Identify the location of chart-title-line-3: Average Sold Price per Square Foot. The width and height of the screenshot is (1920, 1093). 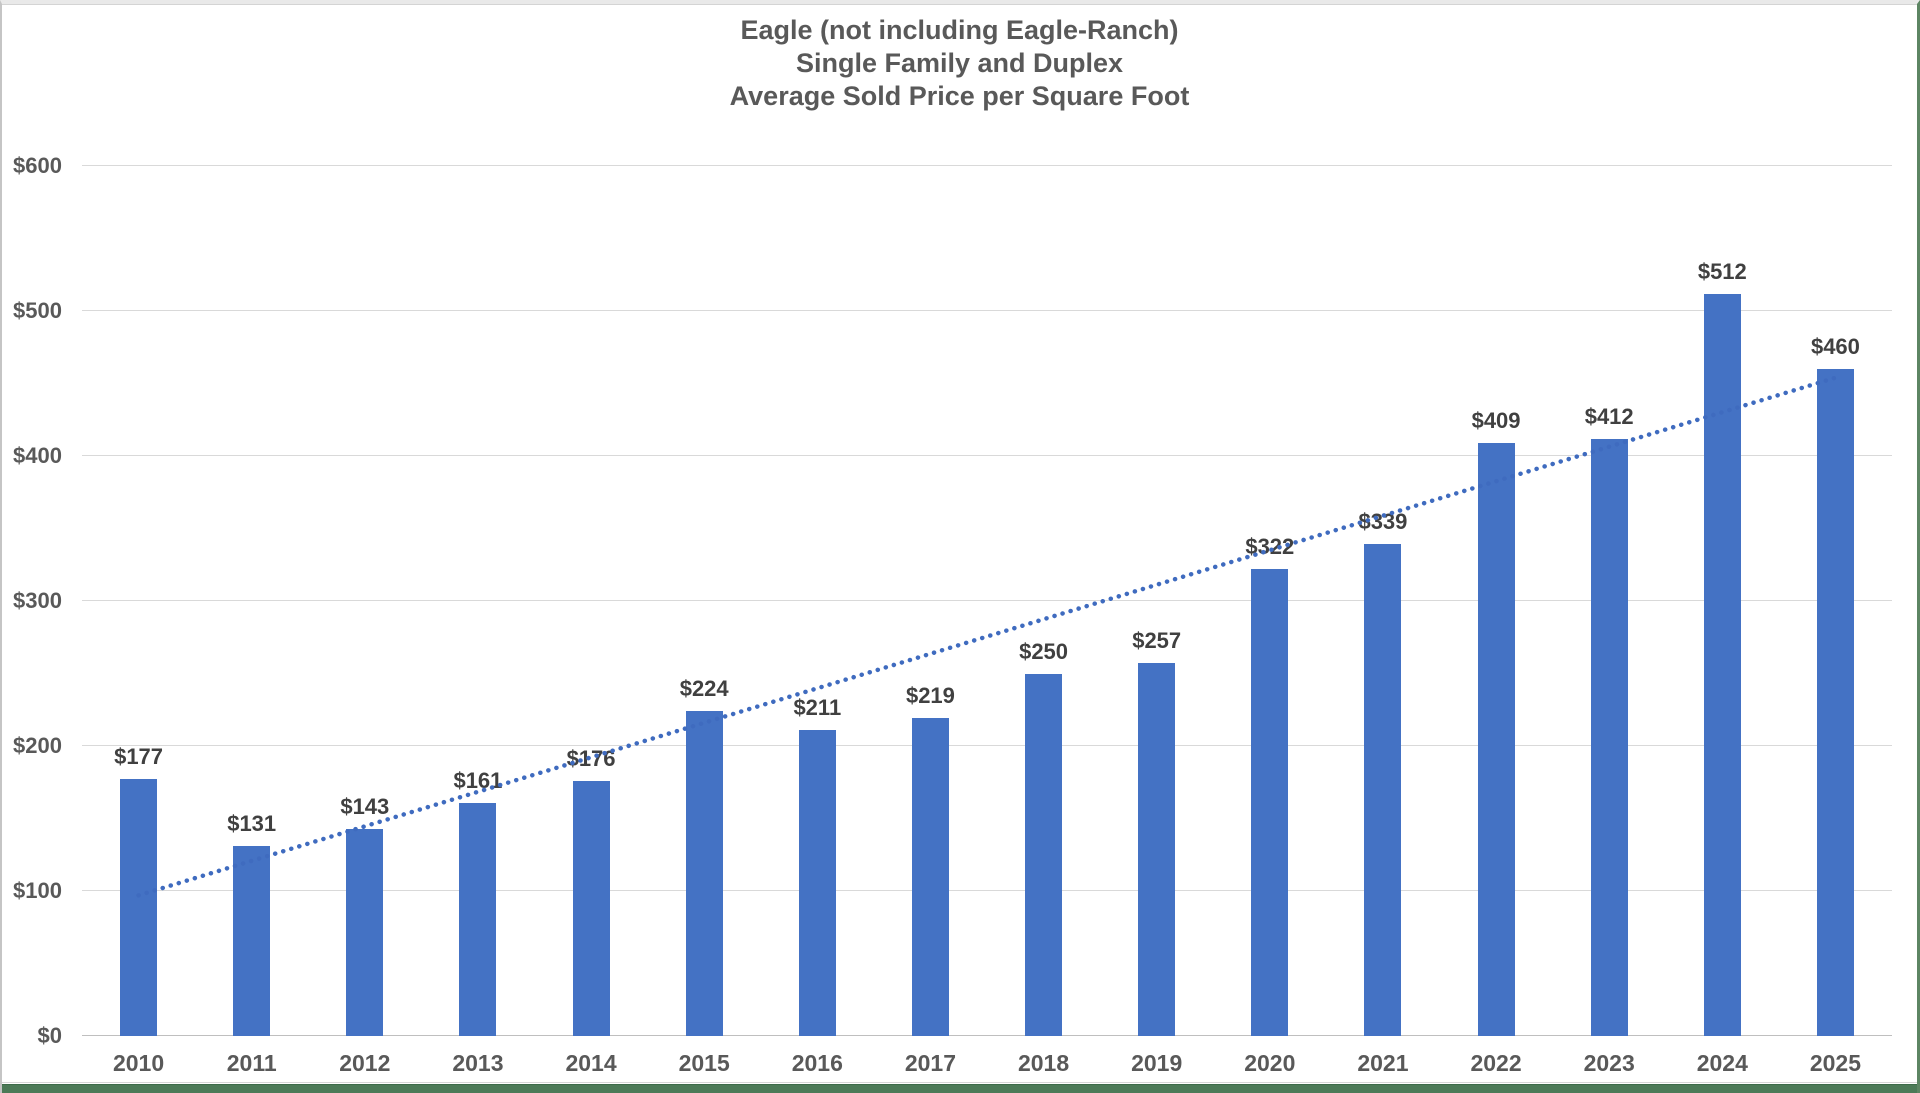
(959, 96).